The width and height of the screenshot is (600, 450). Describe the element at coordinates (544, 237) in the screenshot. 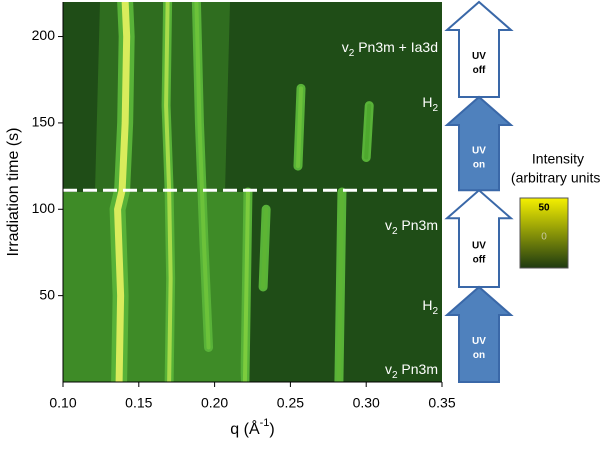

I see `colorbar-min: 0` at that location.